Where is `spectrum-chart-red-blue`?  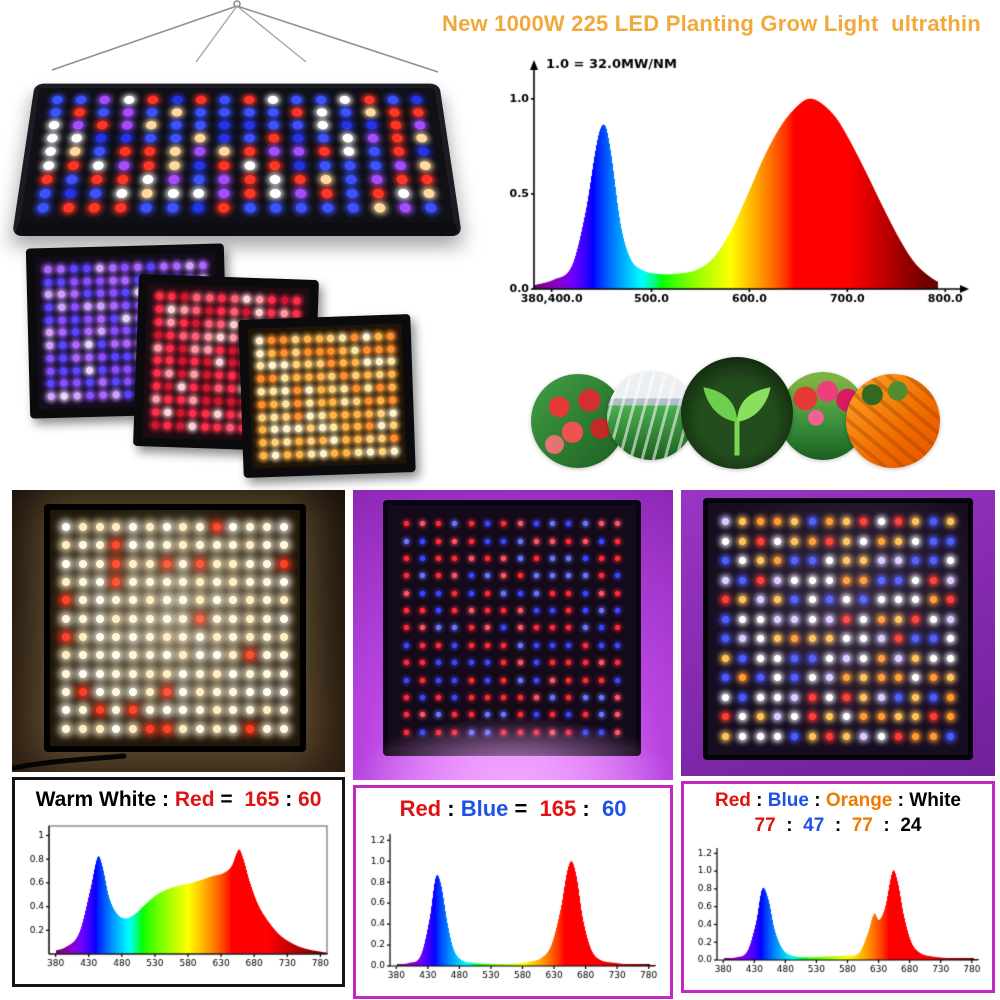
spectrum-chart-red-blue is located at coordinates (513, 906).